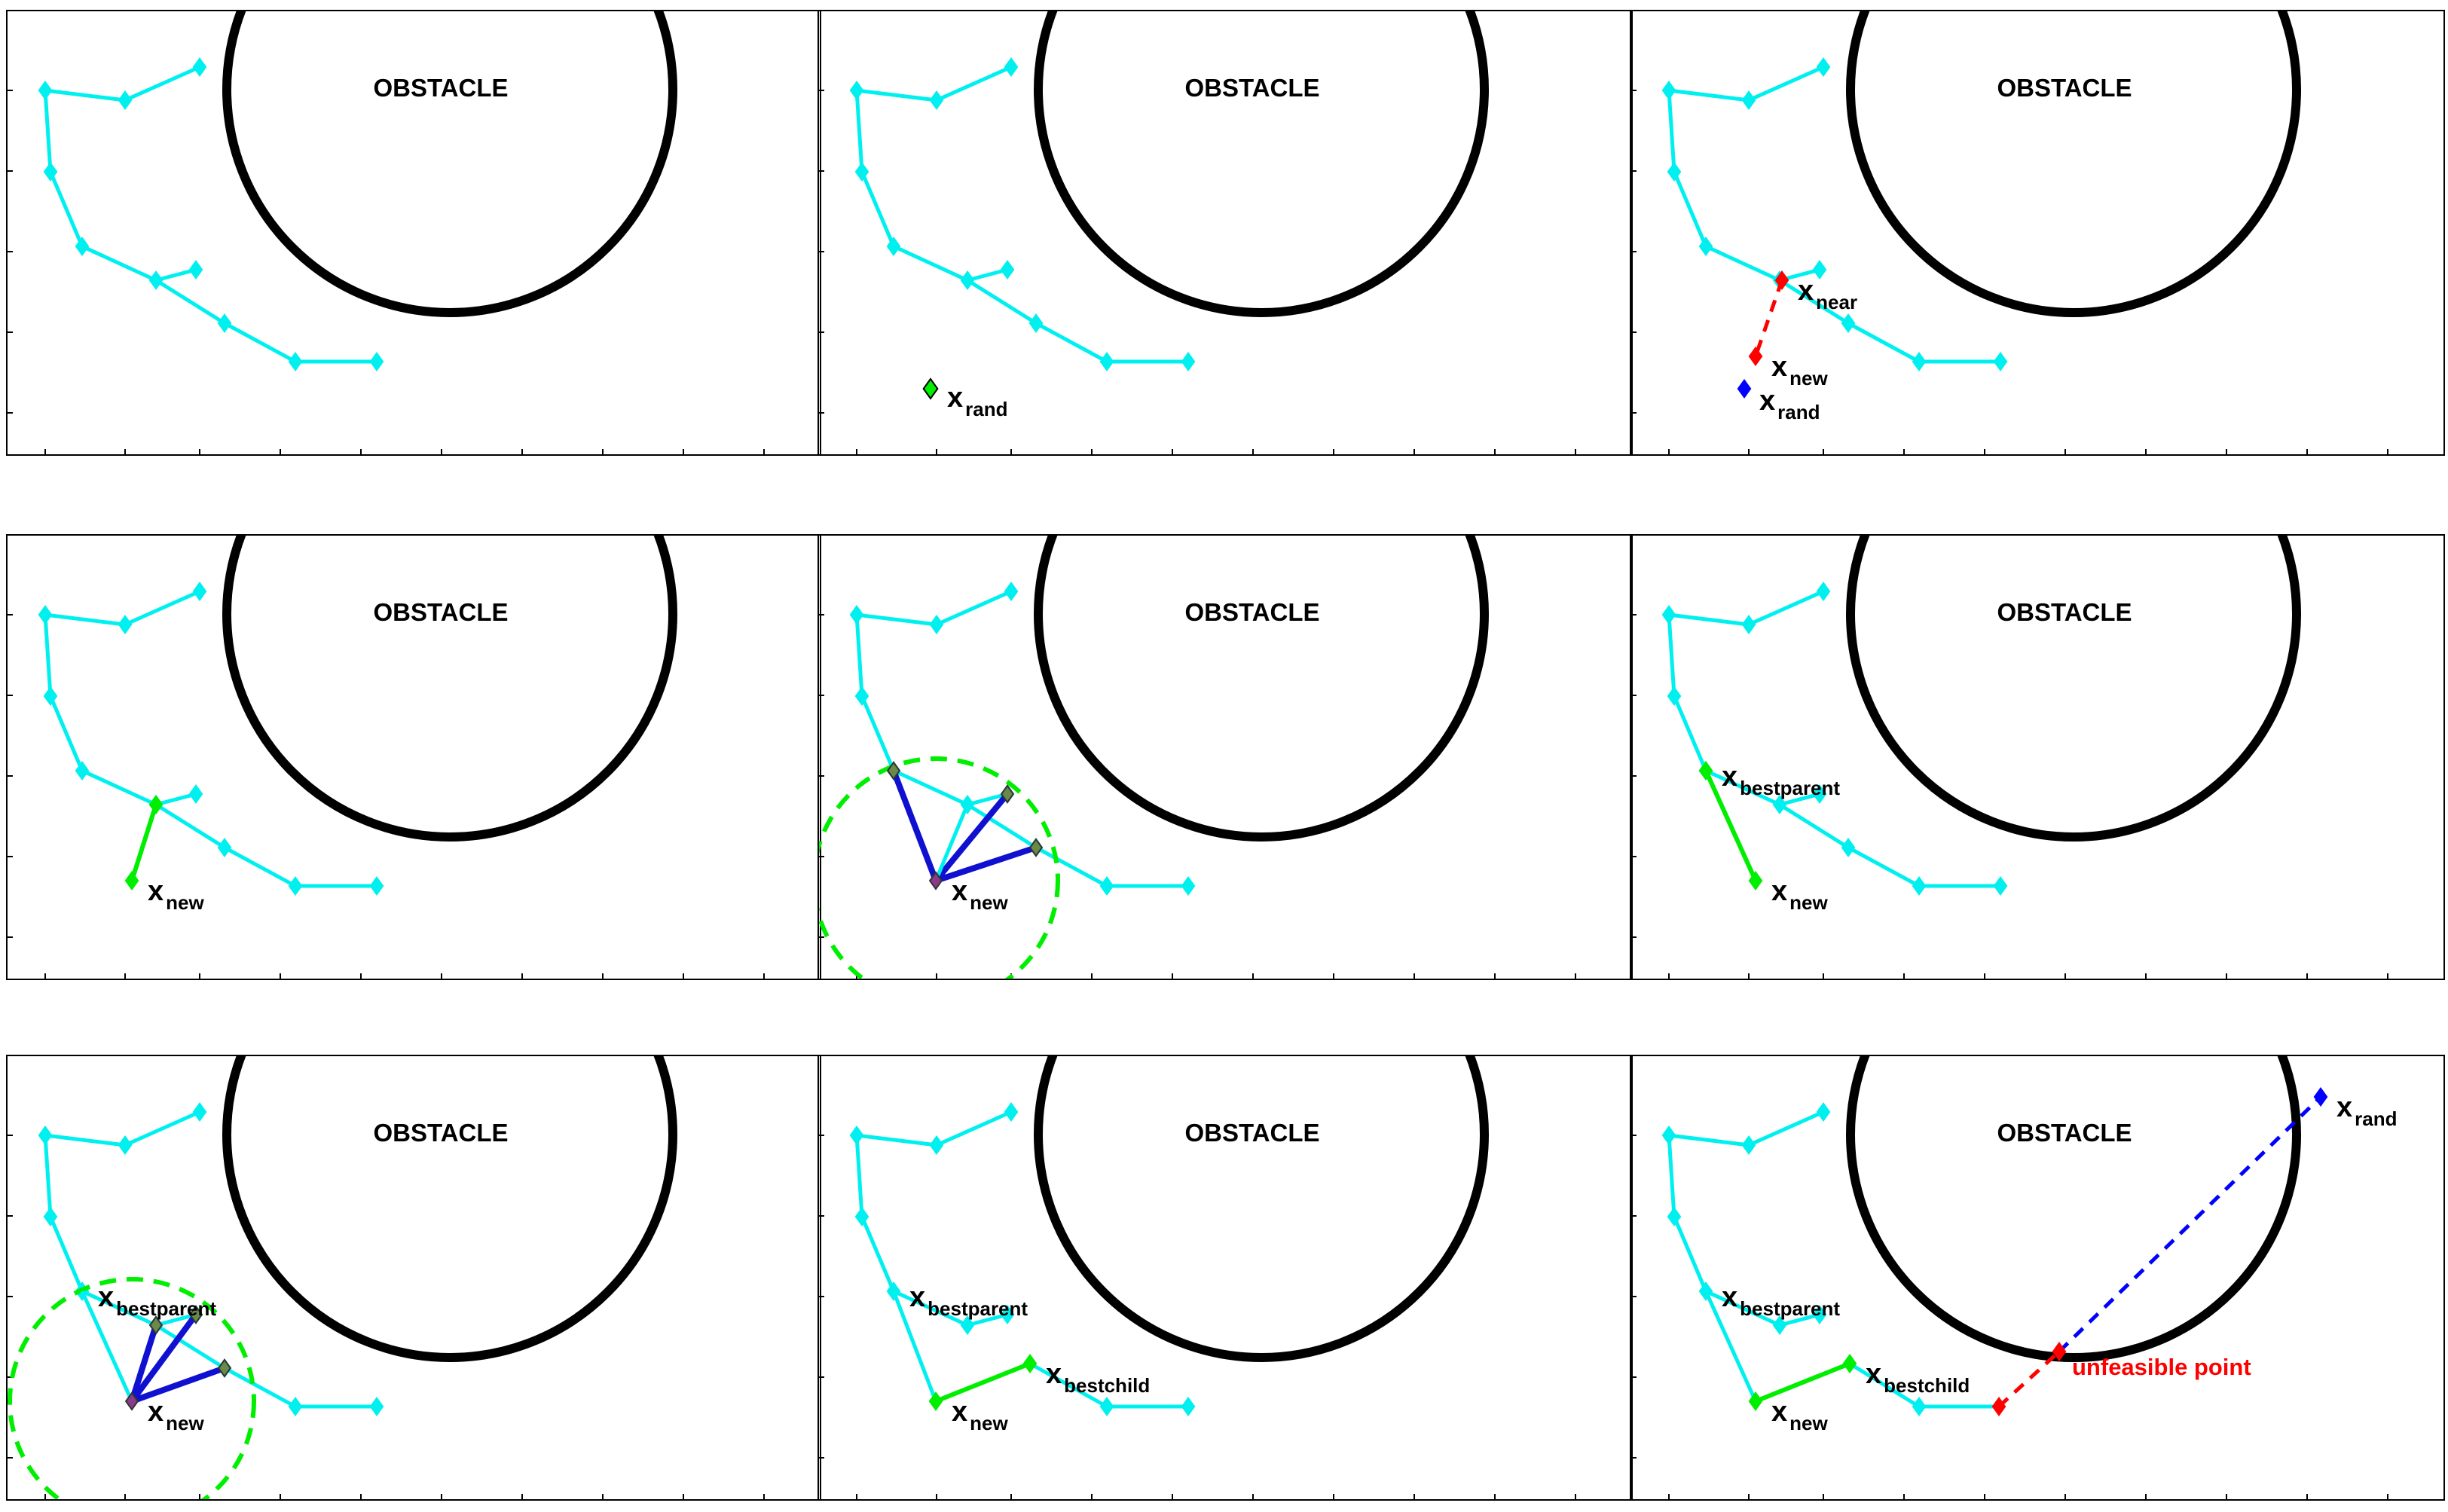  What do you see at coordinates (1849, 1363) in the screenshot?
I see `x-bestchild-node` at bounding box center [1849, 1363].